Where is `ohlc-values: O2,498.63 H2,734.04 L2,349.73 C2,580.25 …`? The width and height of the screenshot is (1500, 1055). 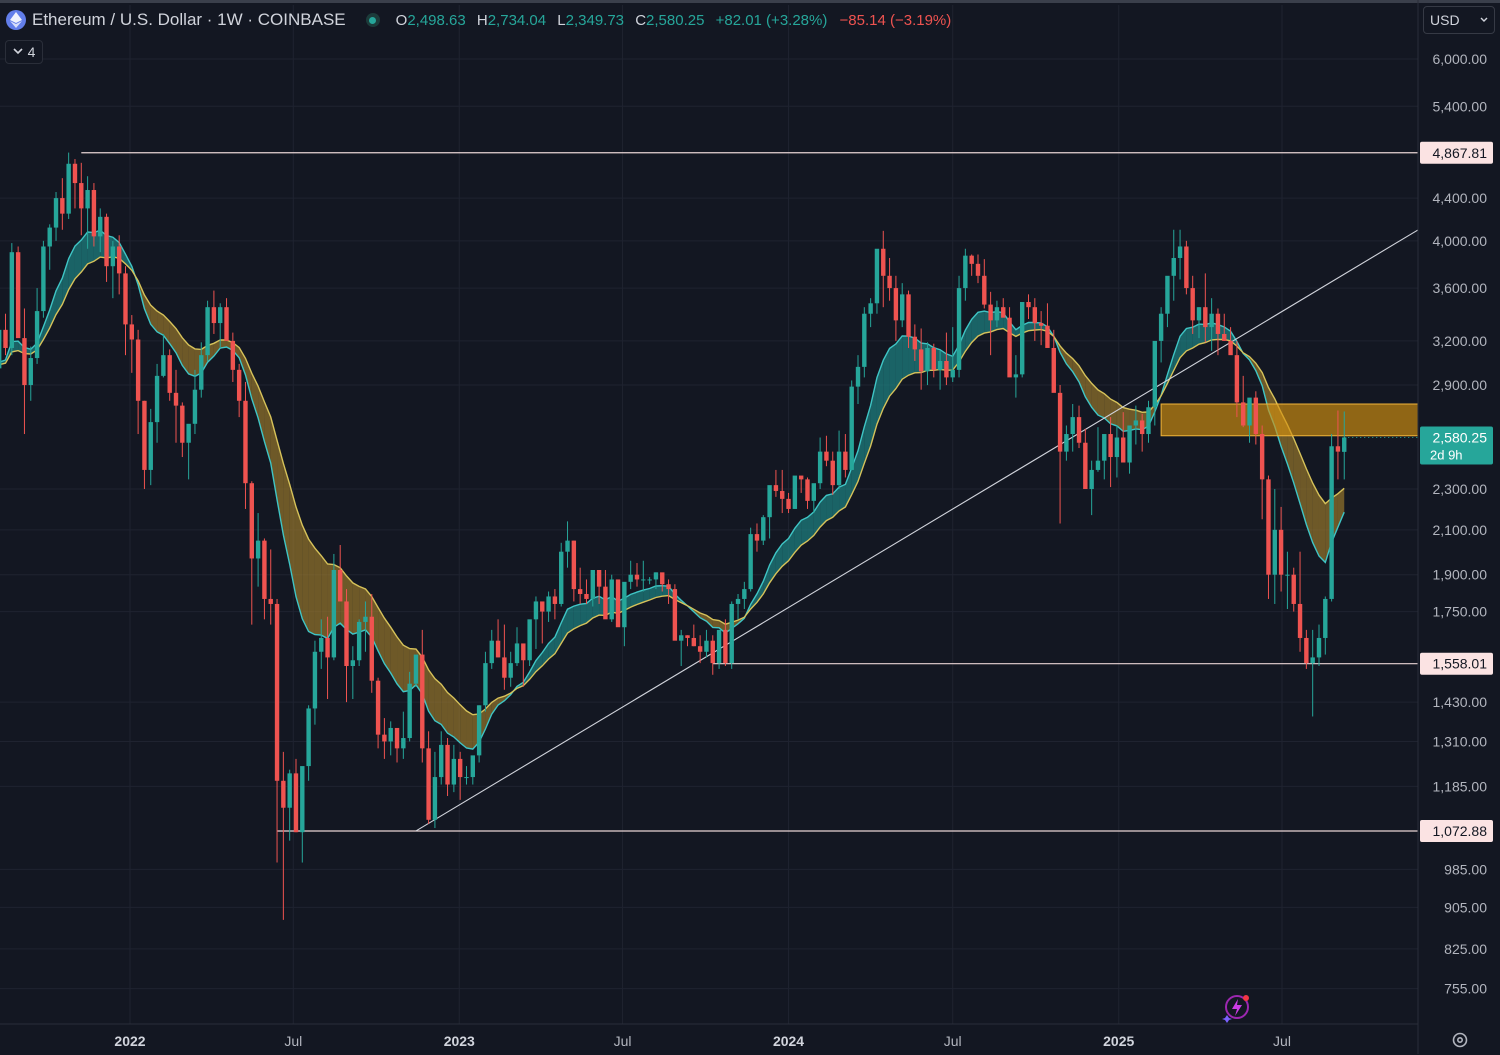 ohlc-values: O2,498.63 H2,734.04 L2,349.73 C2,580.25 … is located at coordinates (674, 20).